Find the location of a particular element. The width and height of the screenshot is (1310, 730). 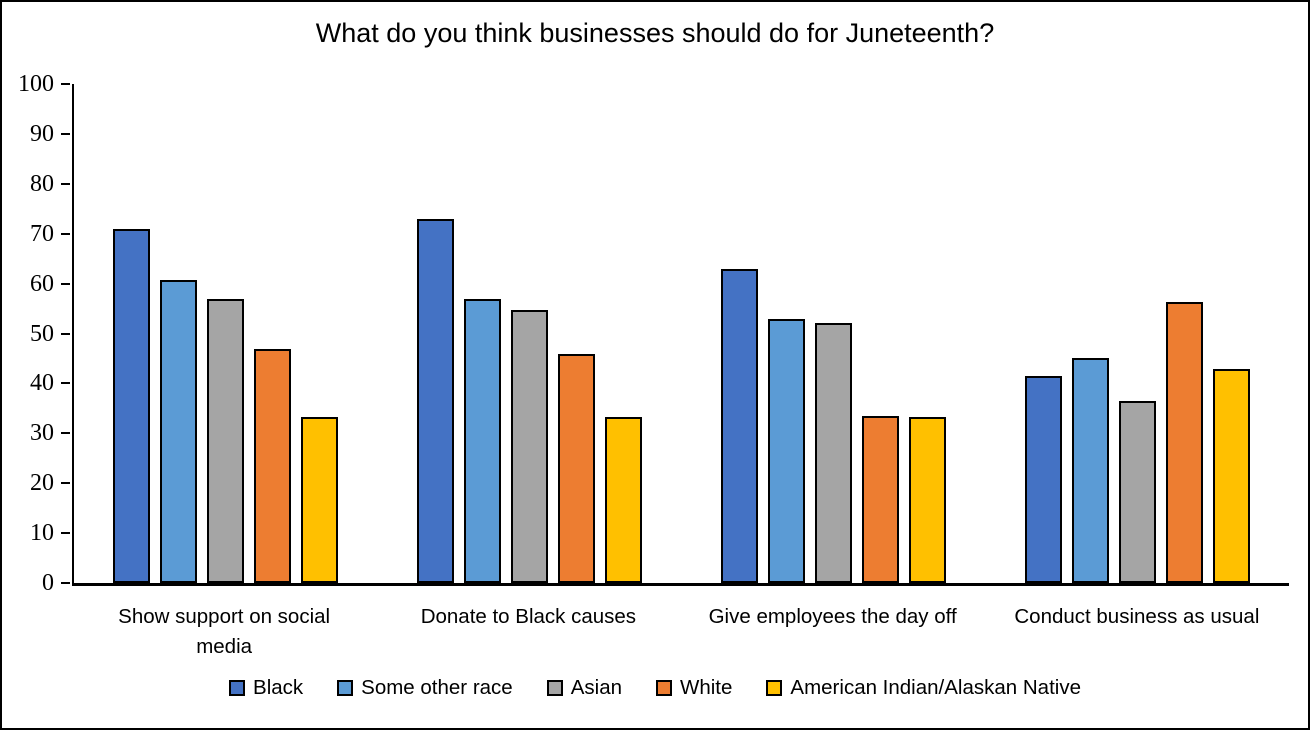

y-axis-tick-label: 70 is located at coordinates (42, 233).